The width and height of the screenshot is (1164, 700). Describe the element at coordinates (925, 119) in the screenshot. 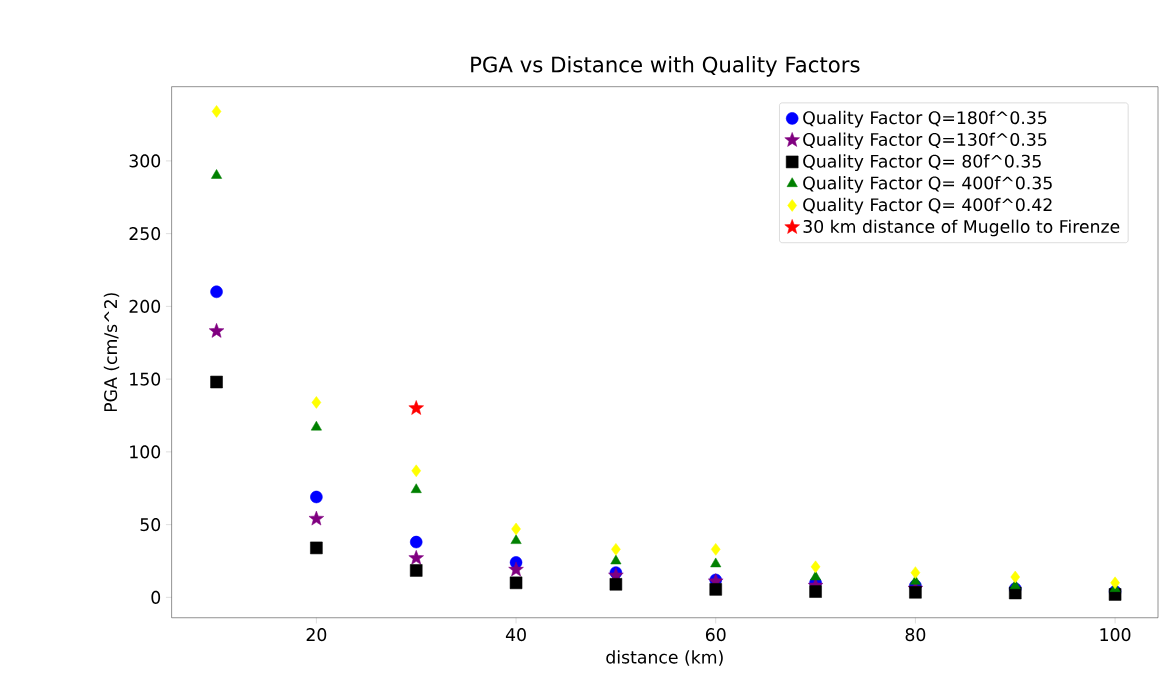

I see `legend-label: Quality Factor Q=180f^0.35` at that location.